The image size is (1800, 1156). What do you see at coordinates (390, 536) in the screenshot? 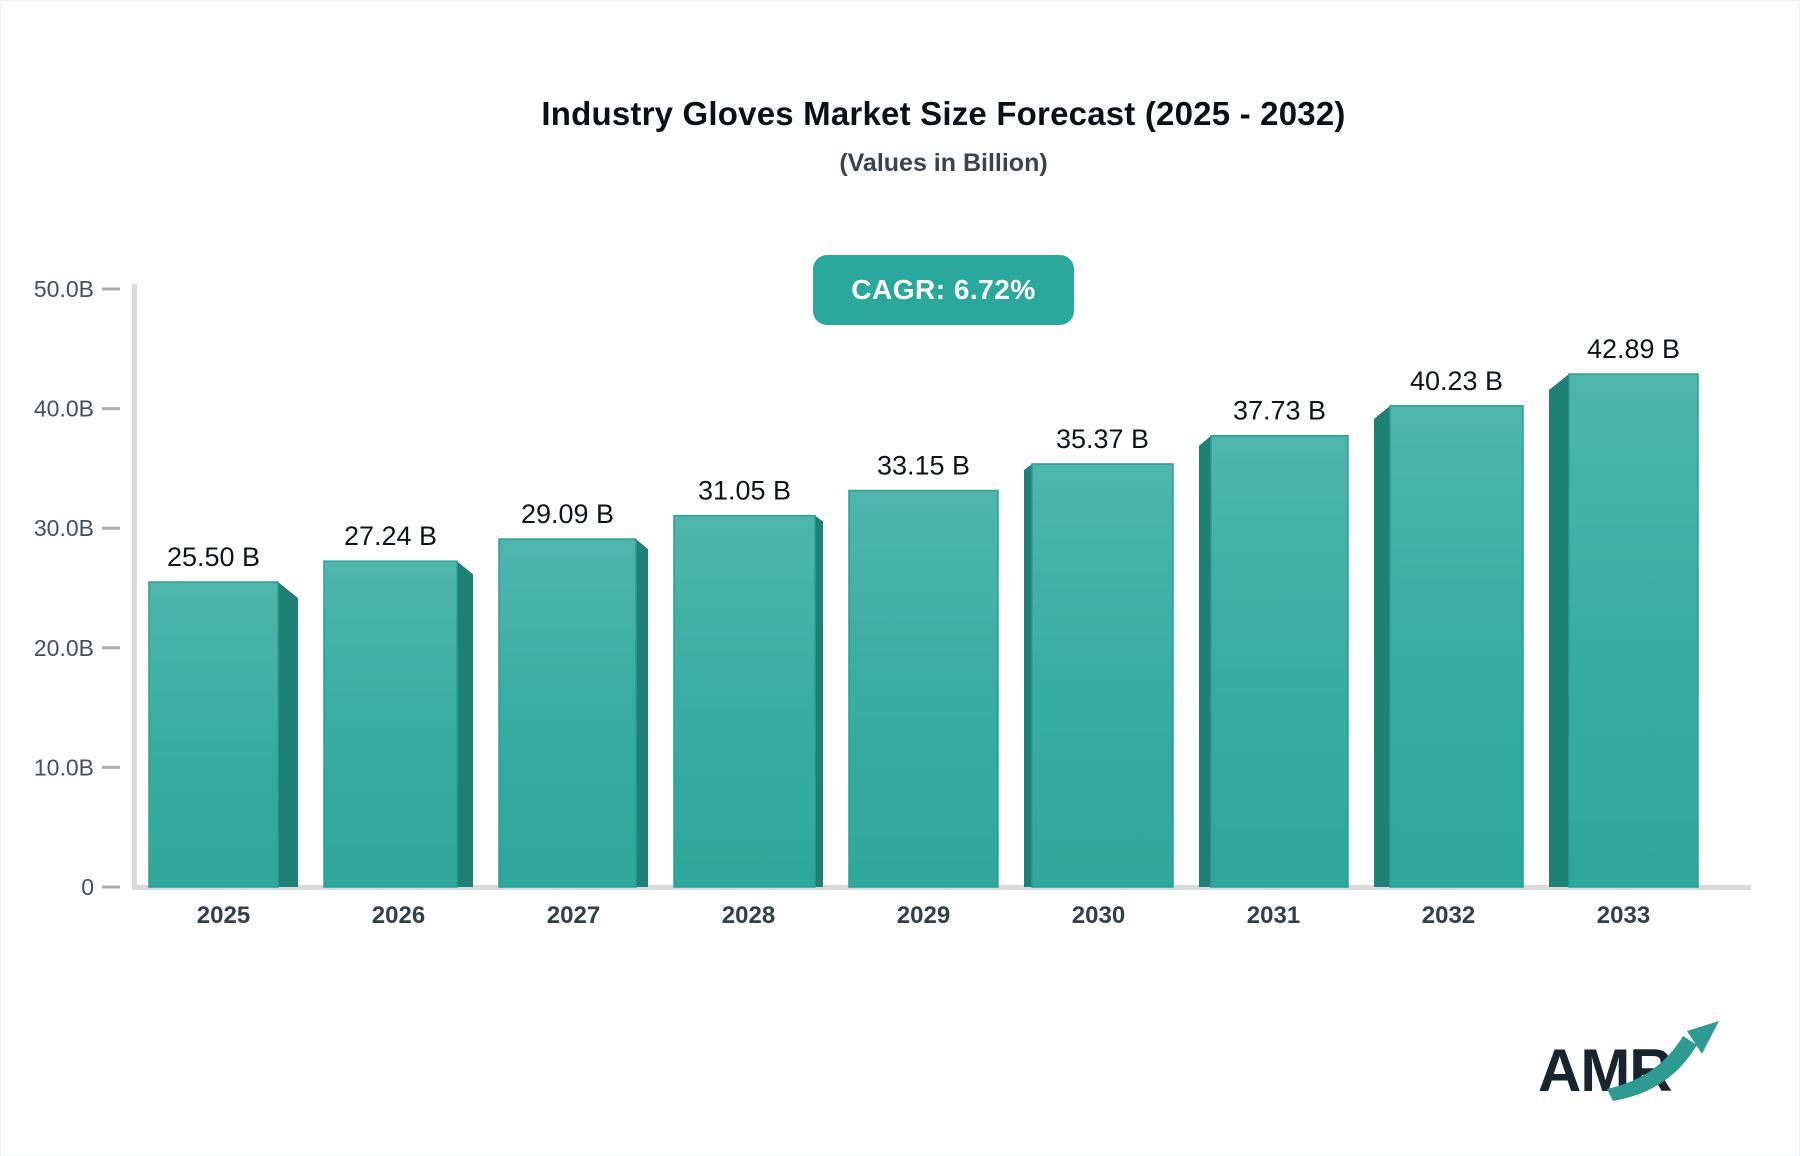
I see `value-label-2026: 27.24 B` at bounding box center [390, 536].